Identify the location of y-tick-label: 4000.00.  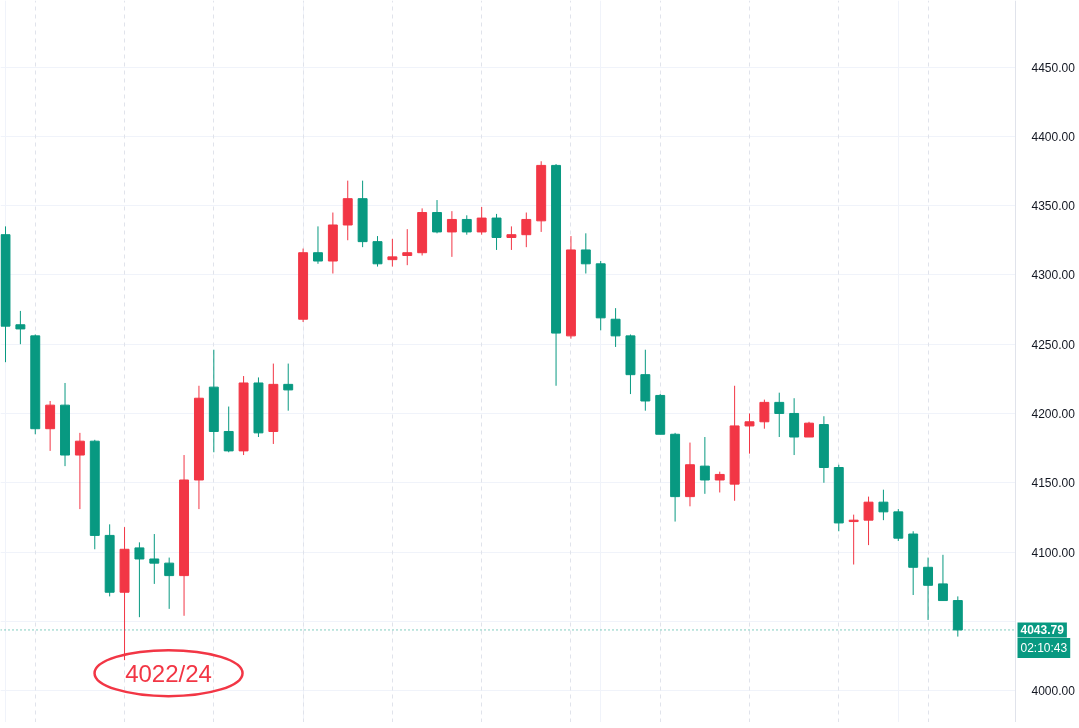
(1053, 691).